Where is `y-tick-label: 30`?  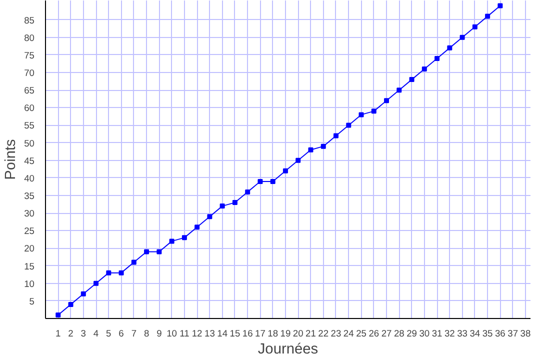 y-tick-label: 30 is located at coordinates (29, 213).